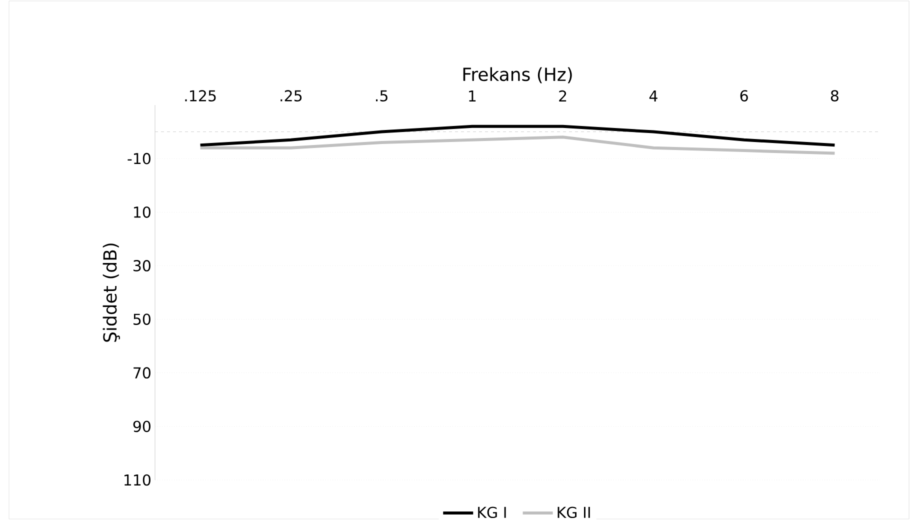 The image size is (910, 522). I want to click on y-tick-label: -10, so click(139, 158).